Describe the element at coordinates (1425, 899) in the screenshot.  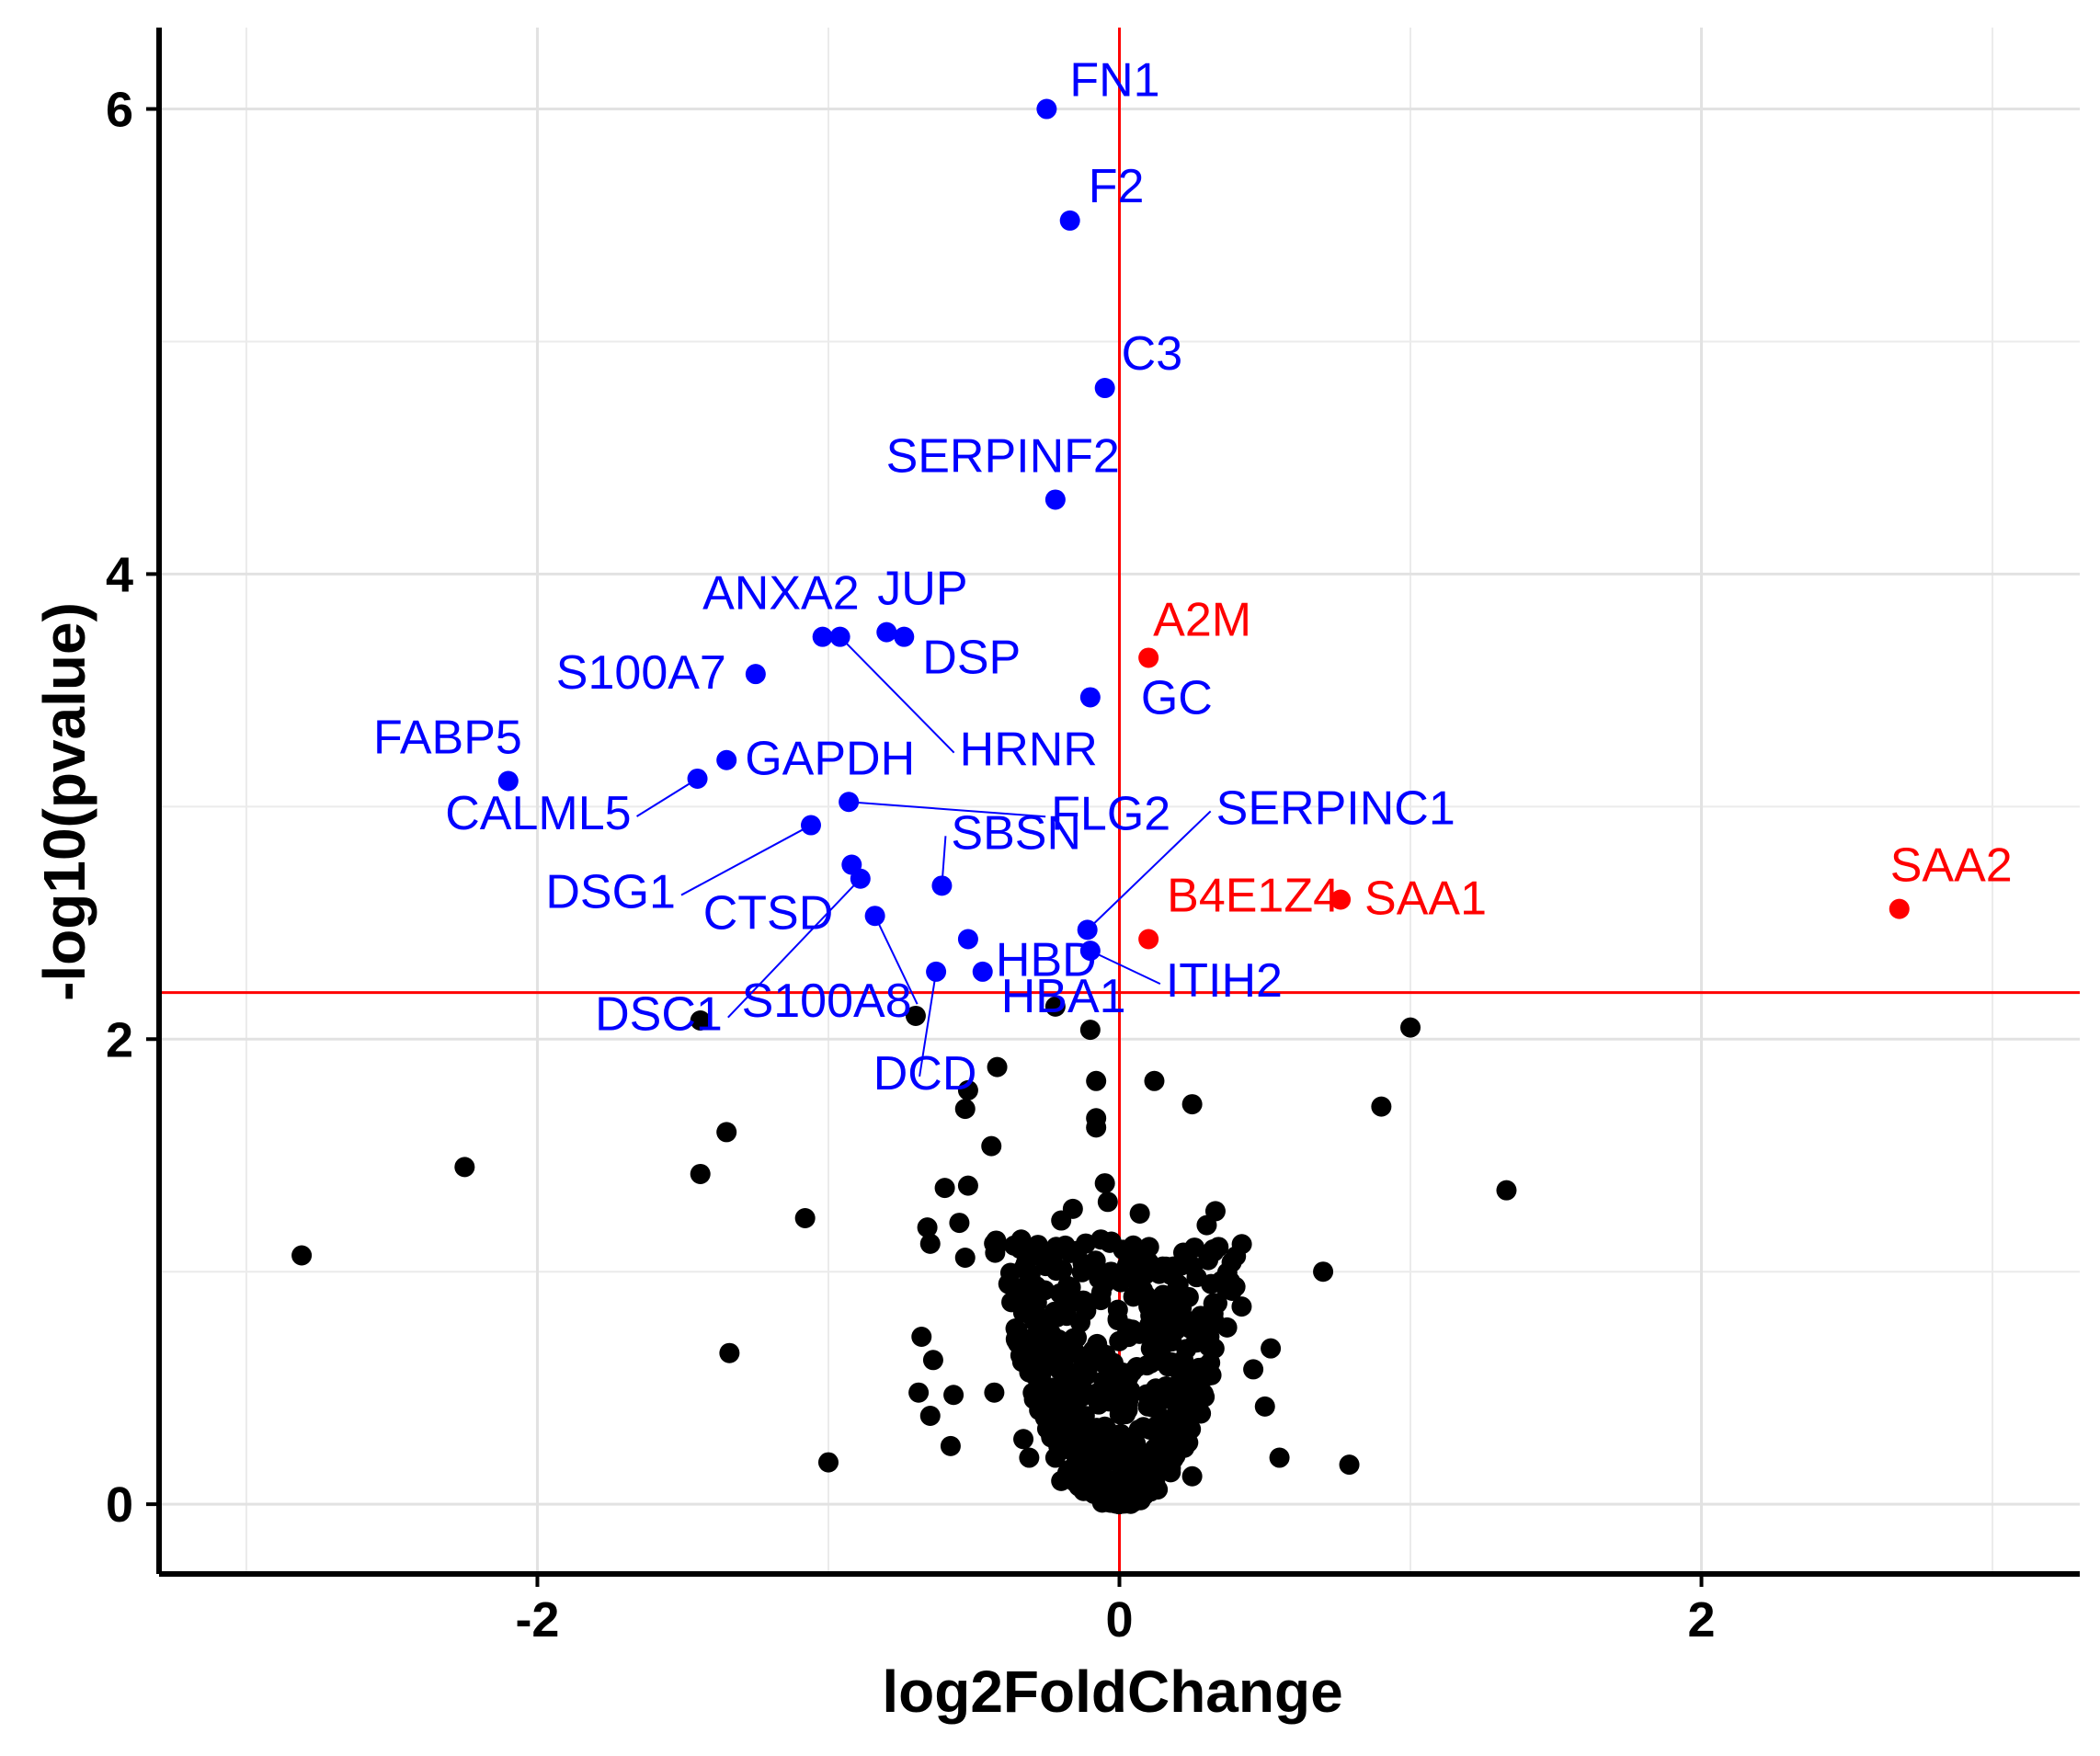
I see `gene-label: SAA1` at that location.